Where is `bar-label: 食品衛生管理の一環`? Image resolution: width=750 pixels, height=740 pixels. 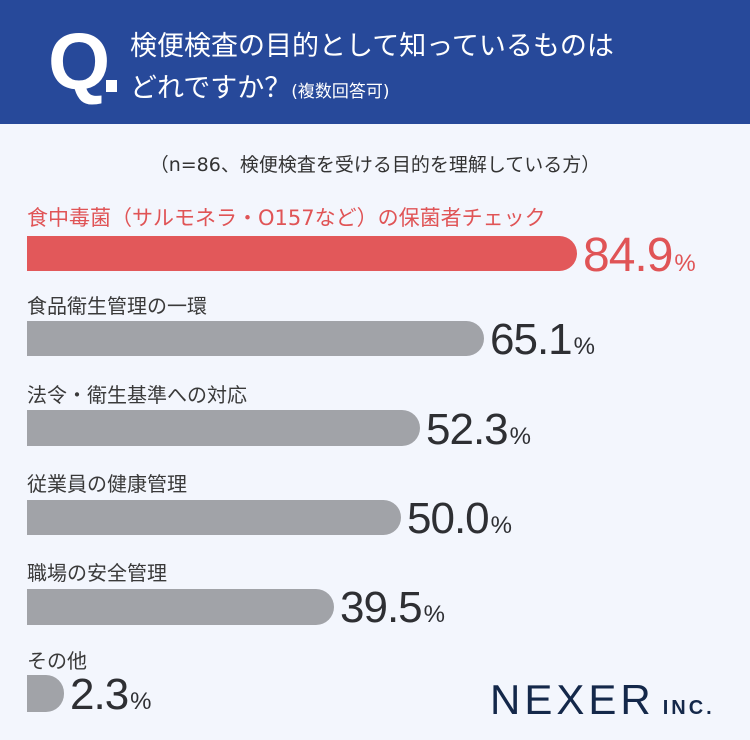
bar-label: 食品衛生管理の一環 is located at coordinates (117, 306).